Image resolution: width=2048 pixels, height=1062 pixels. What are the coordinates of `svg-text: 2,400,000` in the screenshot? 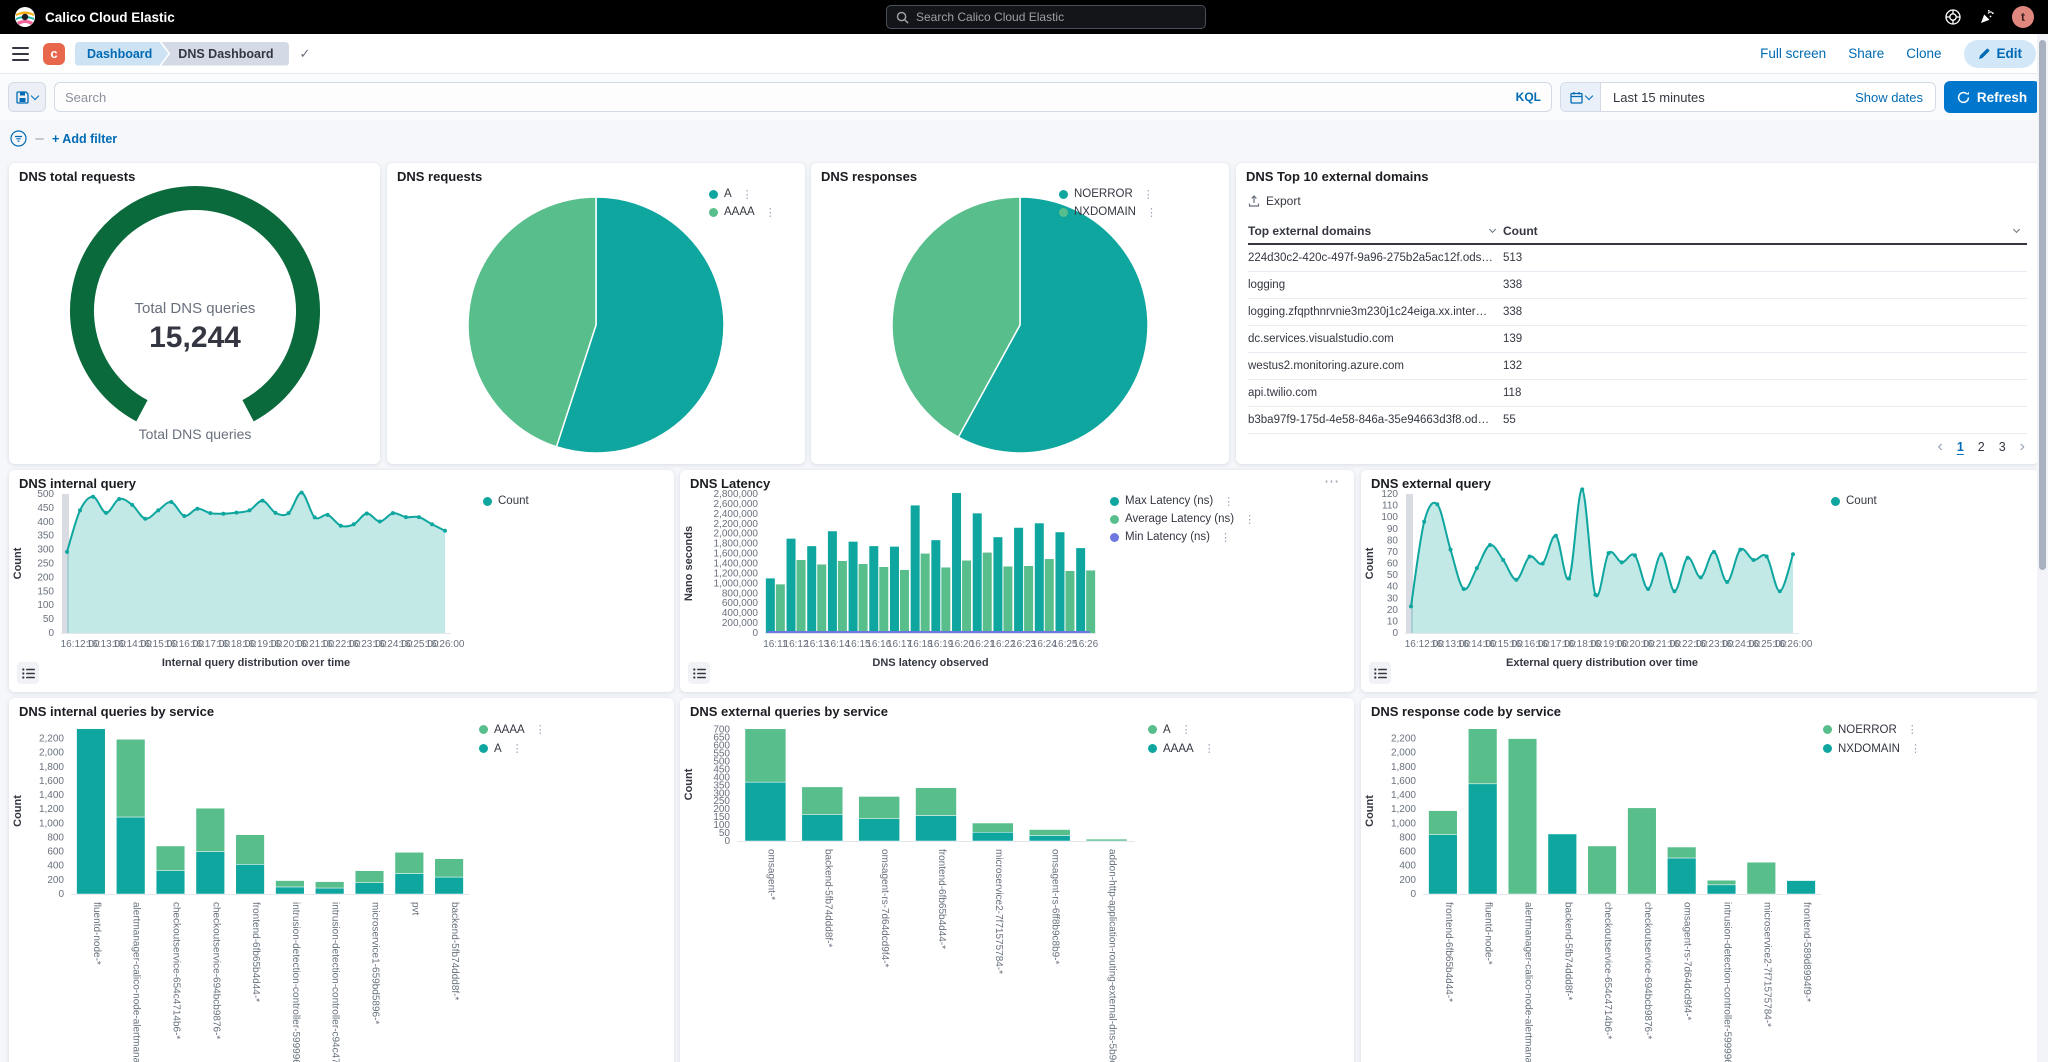 It's located at (736, 514).